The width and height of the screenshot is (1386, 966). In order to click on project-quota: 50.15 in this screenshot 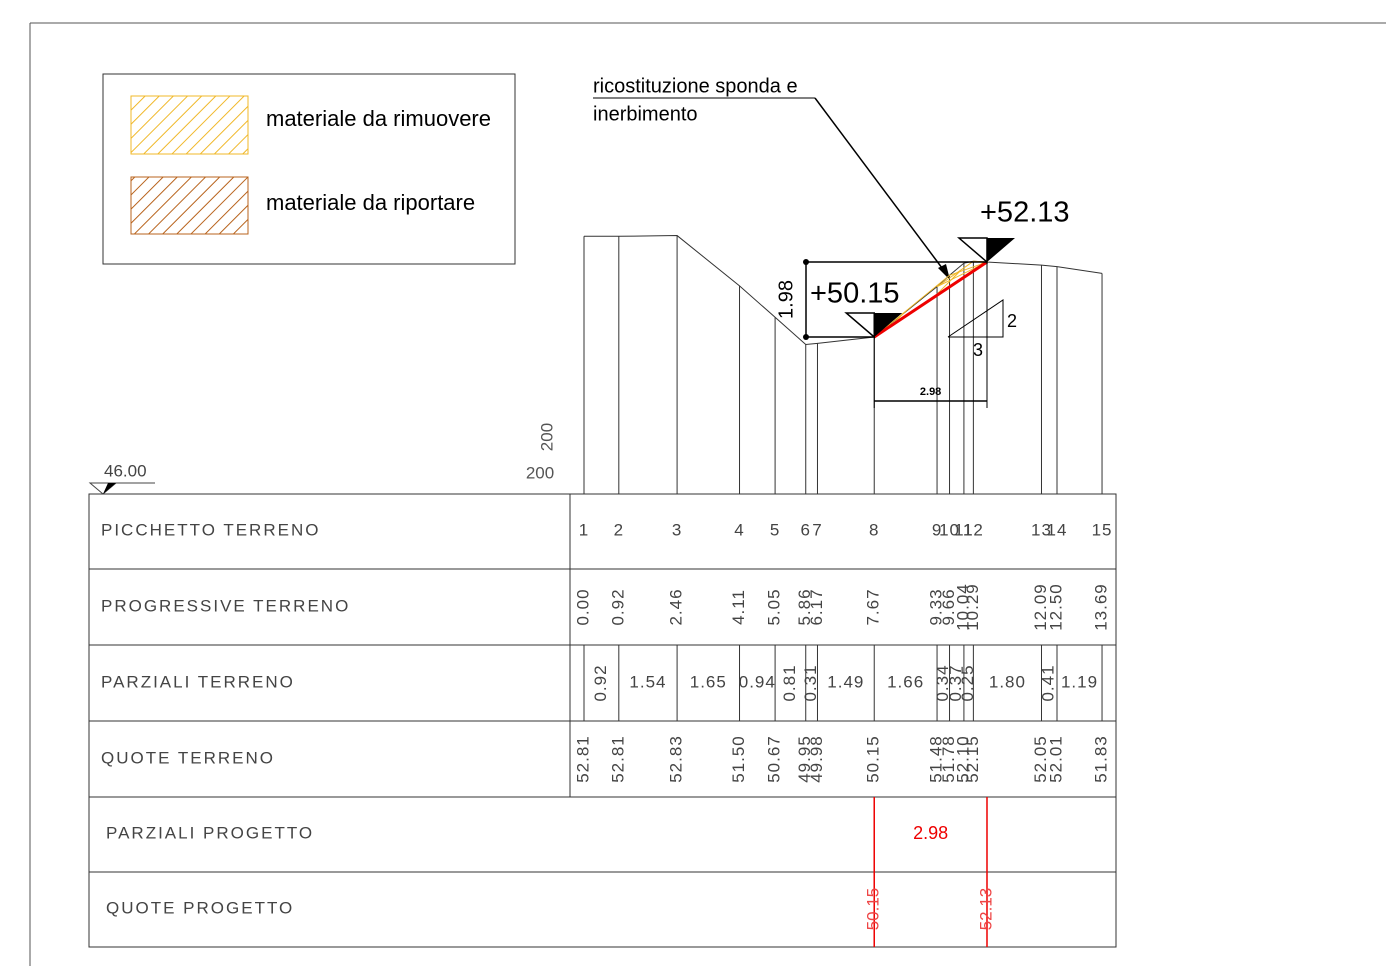, I will do `click(873, 909)`.